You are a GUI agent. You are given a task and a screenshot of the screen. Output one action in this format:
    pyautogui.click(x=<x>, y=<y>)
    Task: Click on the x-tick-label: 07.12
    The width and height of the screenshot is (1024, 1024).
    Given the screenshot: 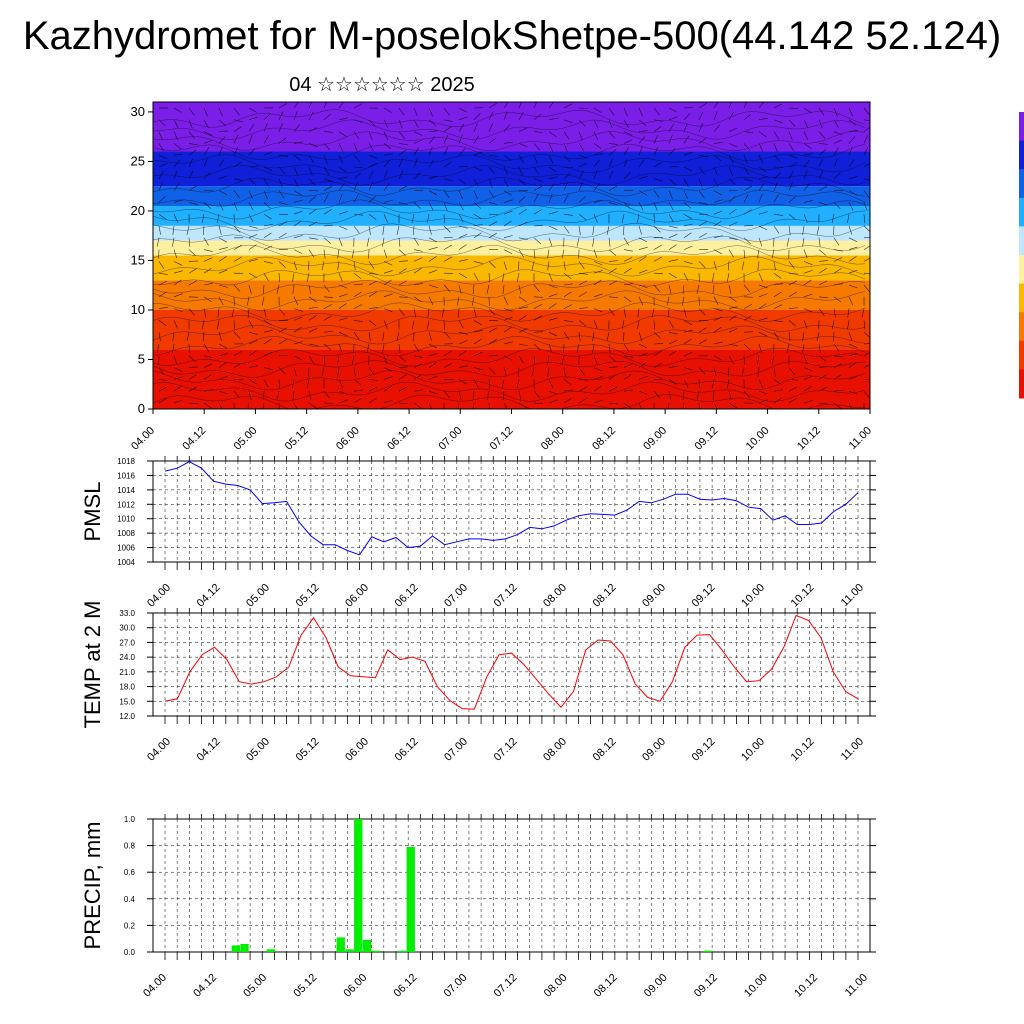 What is the action you would take?
    pyautogui.click(x=506, y=596)
    